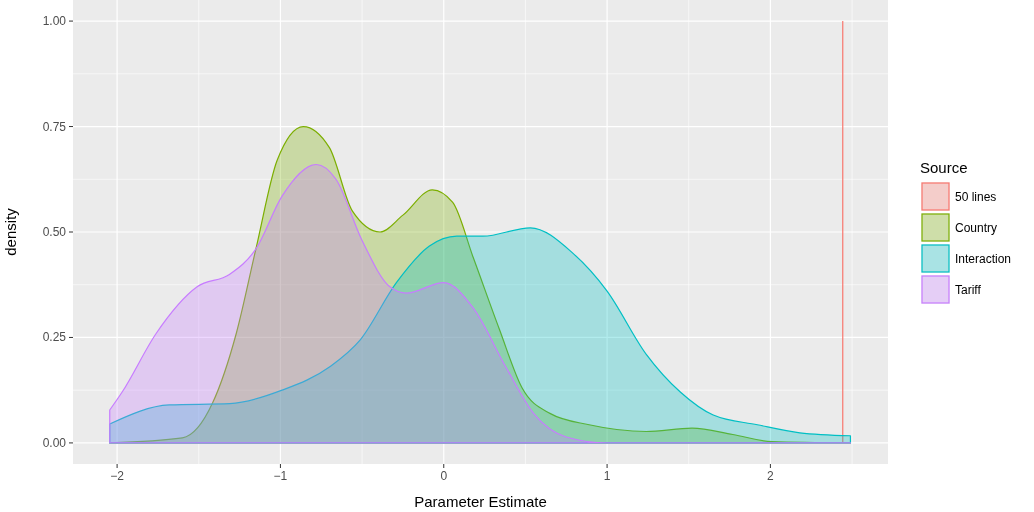 The height and width of the screenshot is (512, 1034). I want to click on legend-label: 50 lines, so click(976, 197).